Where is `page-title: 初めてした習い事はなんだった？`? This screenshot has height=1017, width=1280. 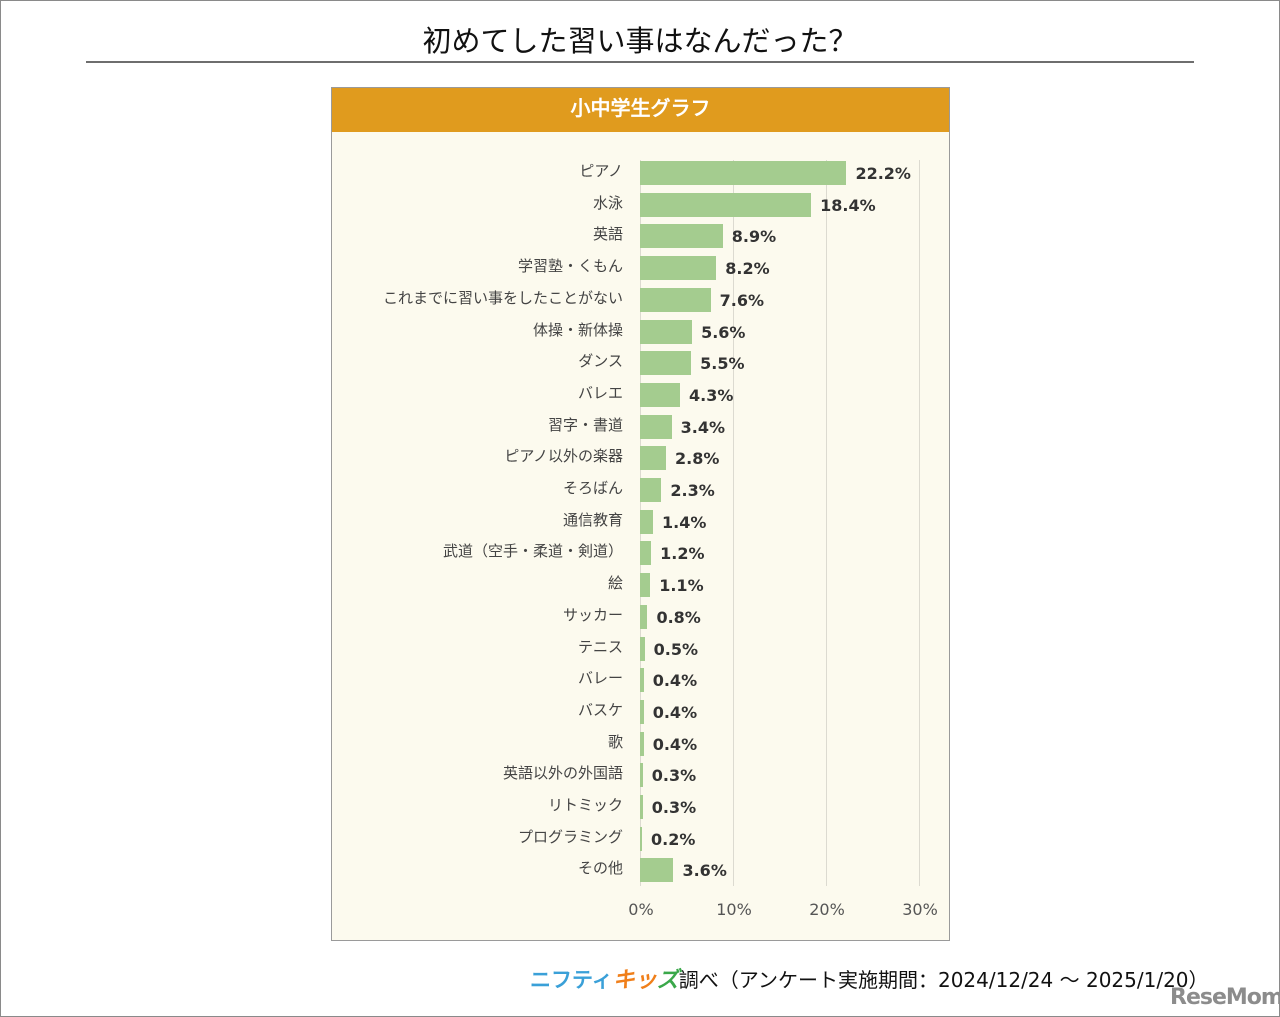 page-title: 初めてした習い事はなんだった？ is located at coordinates (640, 41).